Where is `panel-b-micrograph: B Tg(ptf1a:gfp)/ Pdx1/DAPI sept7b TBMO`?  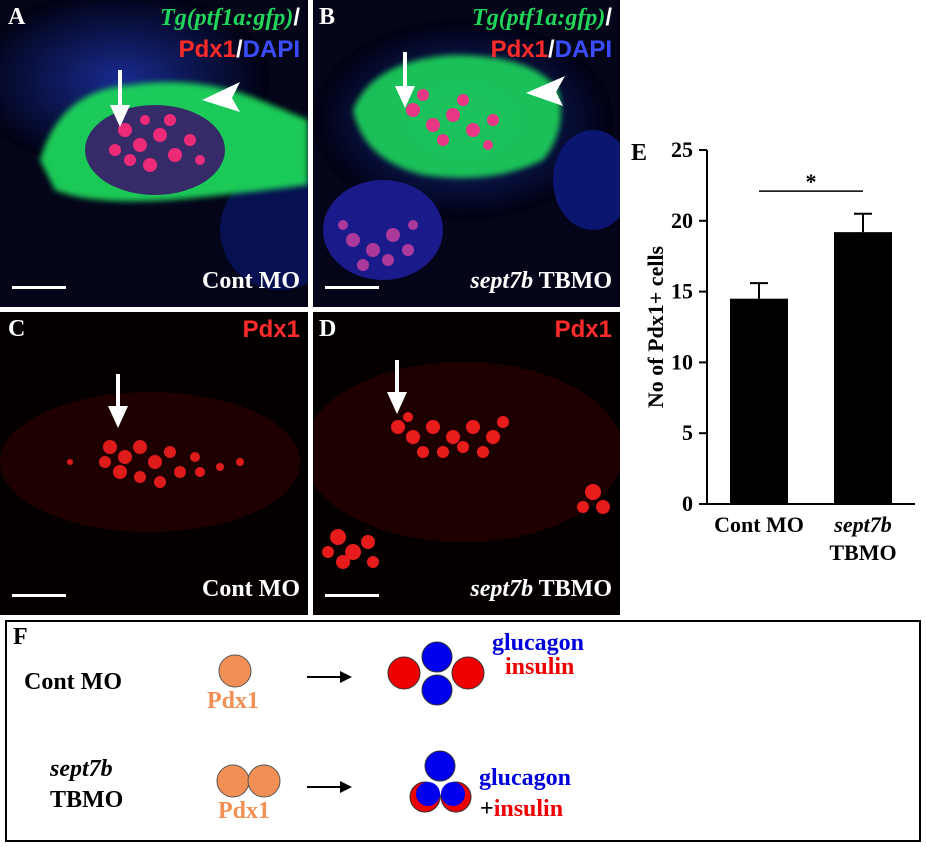
panel-b-micrograph: B Tg(ptf1a:gfp)/ Pdx1/DAPI sept7b TBMO is located at coordinates (466, 153).